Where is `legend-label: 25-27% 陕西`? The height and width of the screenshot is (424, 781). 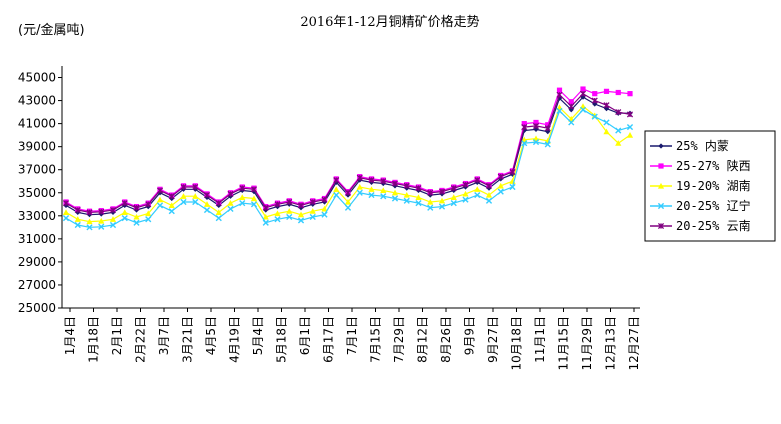
legend-label: 25-27% 陕西 is located at coordinates (713, 165).